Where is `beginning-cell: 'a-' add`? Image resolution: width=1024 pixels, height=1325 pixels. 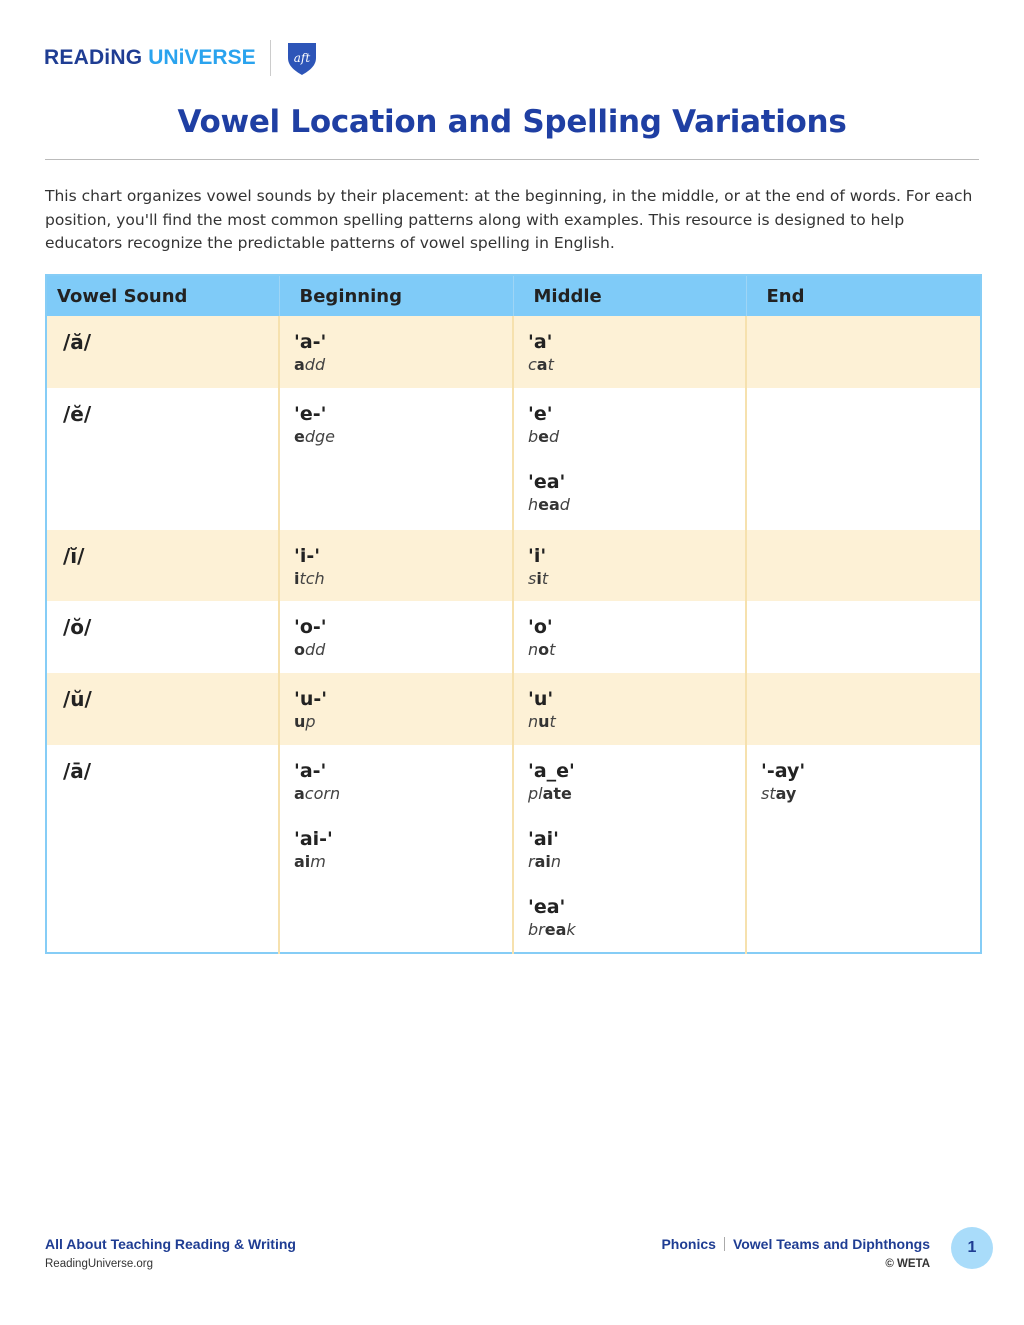 beginning-cell: 'a-' add is located at coordinates (396, 352).